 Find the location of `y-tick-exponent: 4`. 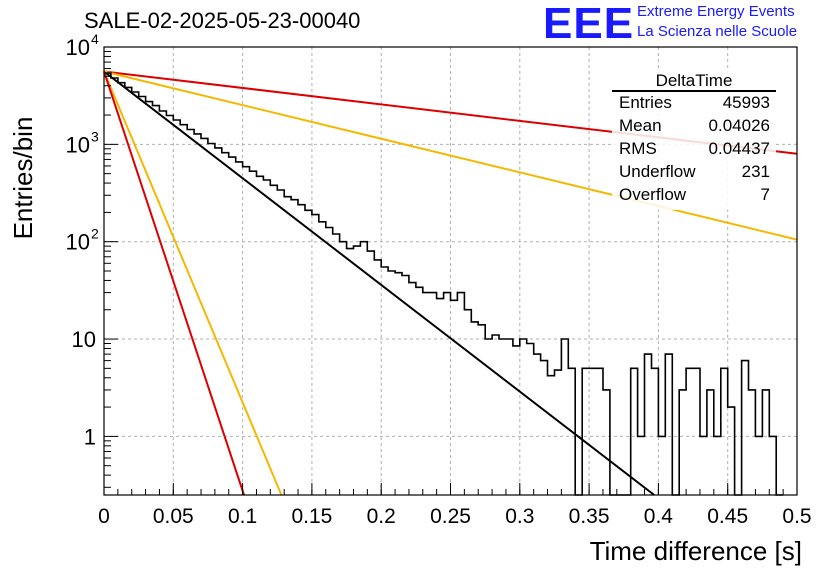

y-tick-exponent: 4 is located at coordinates (95, 39).